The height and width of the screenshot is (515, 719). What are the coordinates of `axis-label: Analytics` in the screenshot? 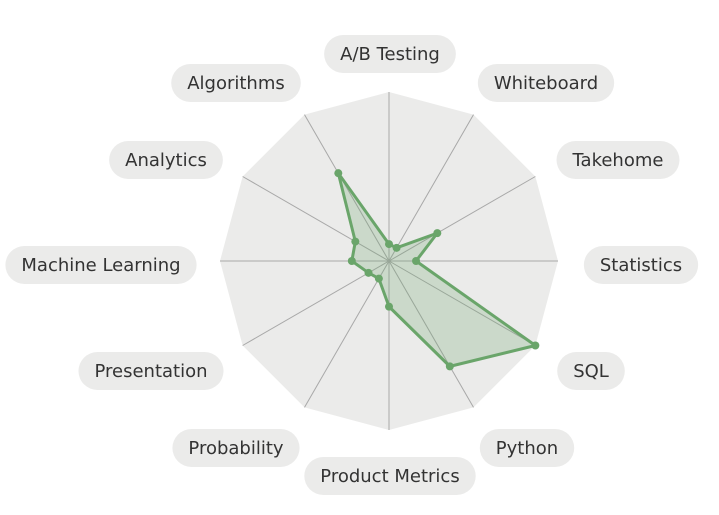 It's located at (166, 160).